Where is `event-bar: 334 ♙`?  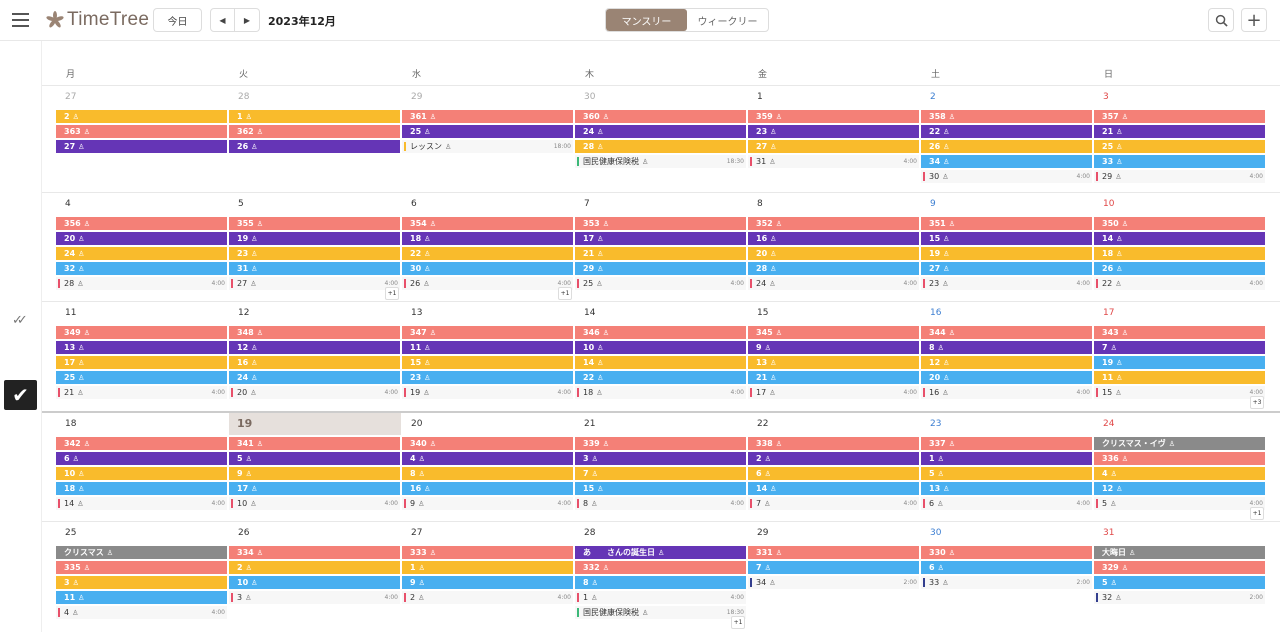
event-bar: 334 ♙ is located at coordinates (314, 552).